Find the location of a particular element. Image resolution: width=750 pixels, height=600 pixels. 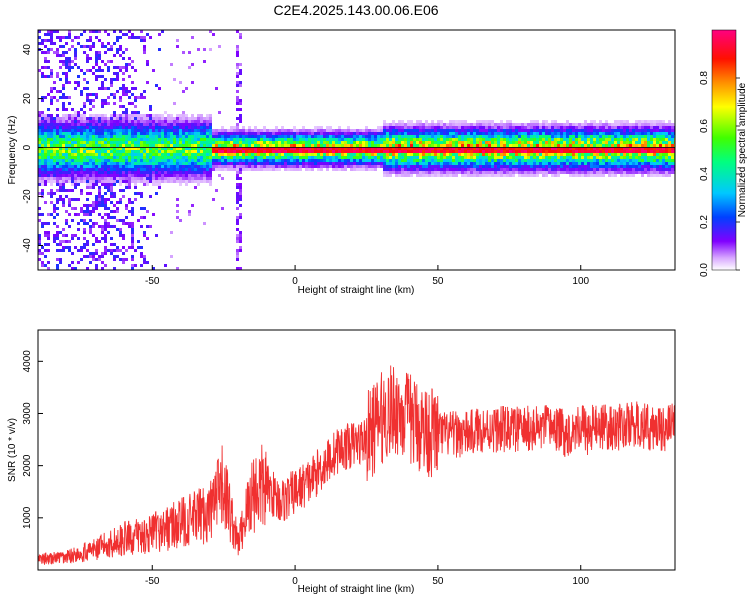

snr-x-label: Height of straight line (km) is located at coordinates (356, 589).